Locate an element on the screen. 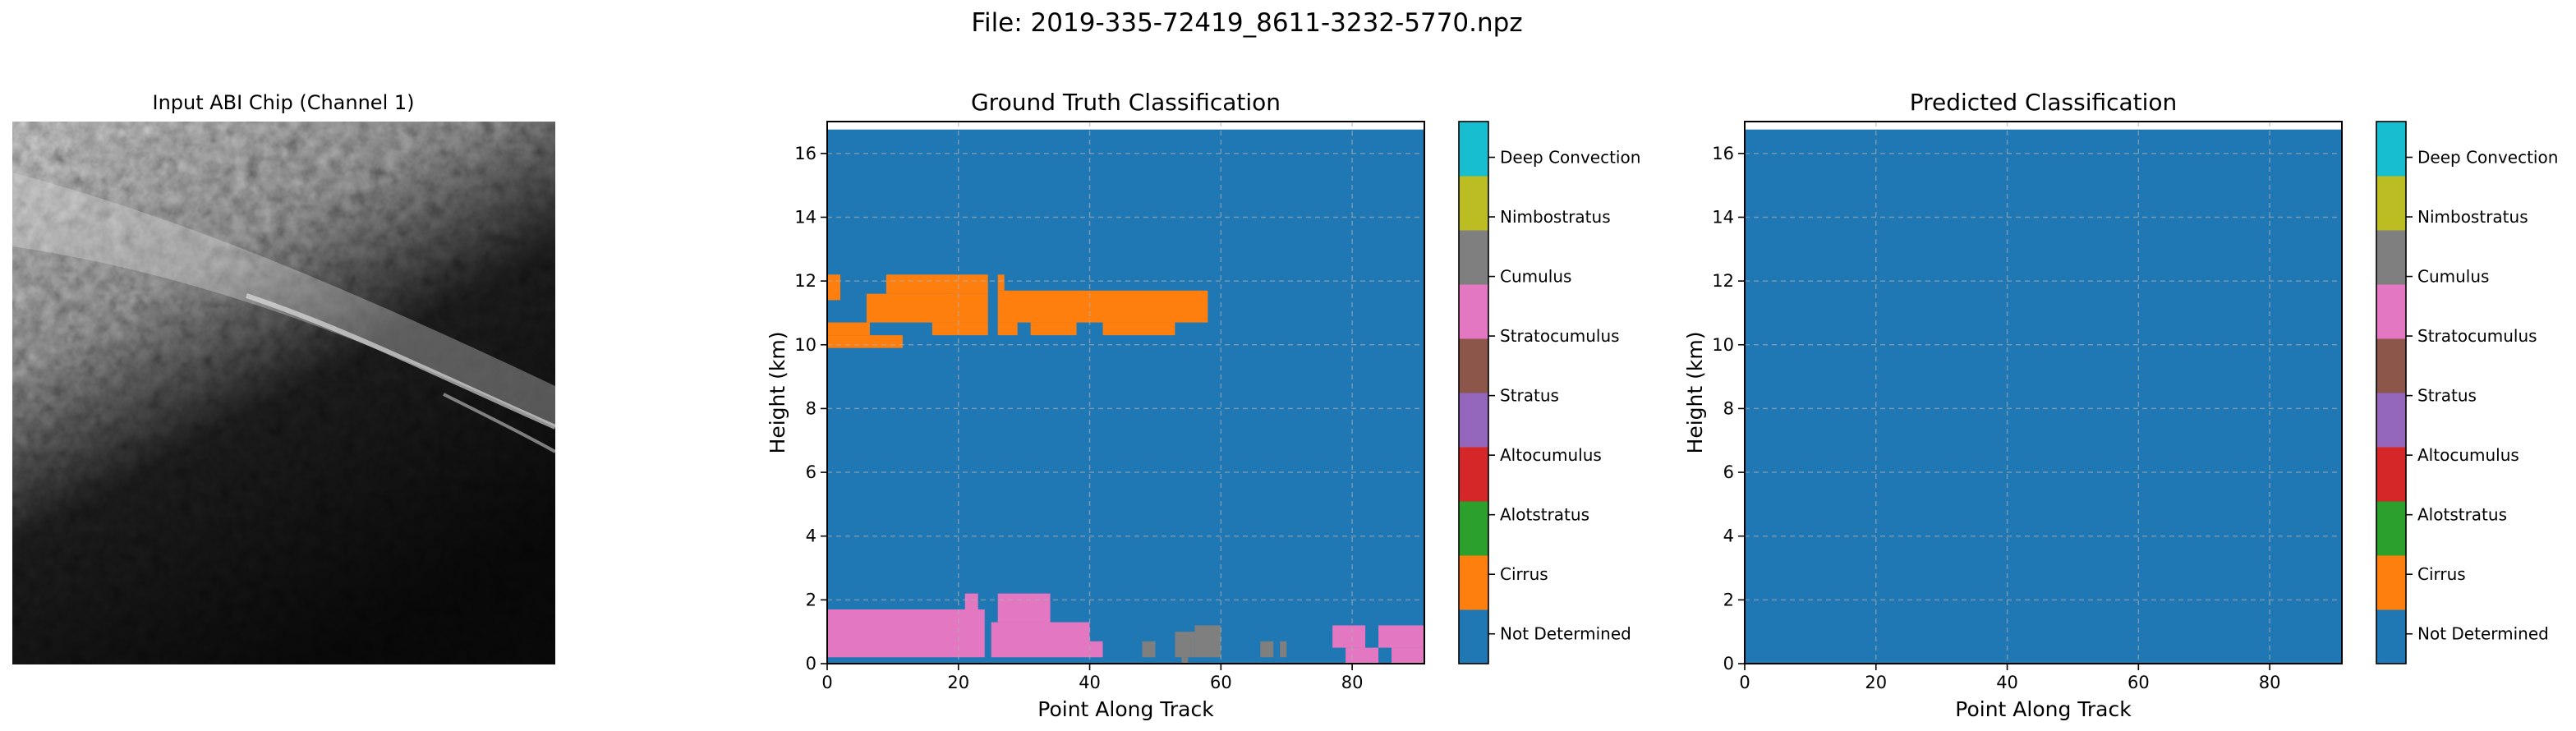  colorbar-label: Stratocumulus is located at coordinates (1560, 336).